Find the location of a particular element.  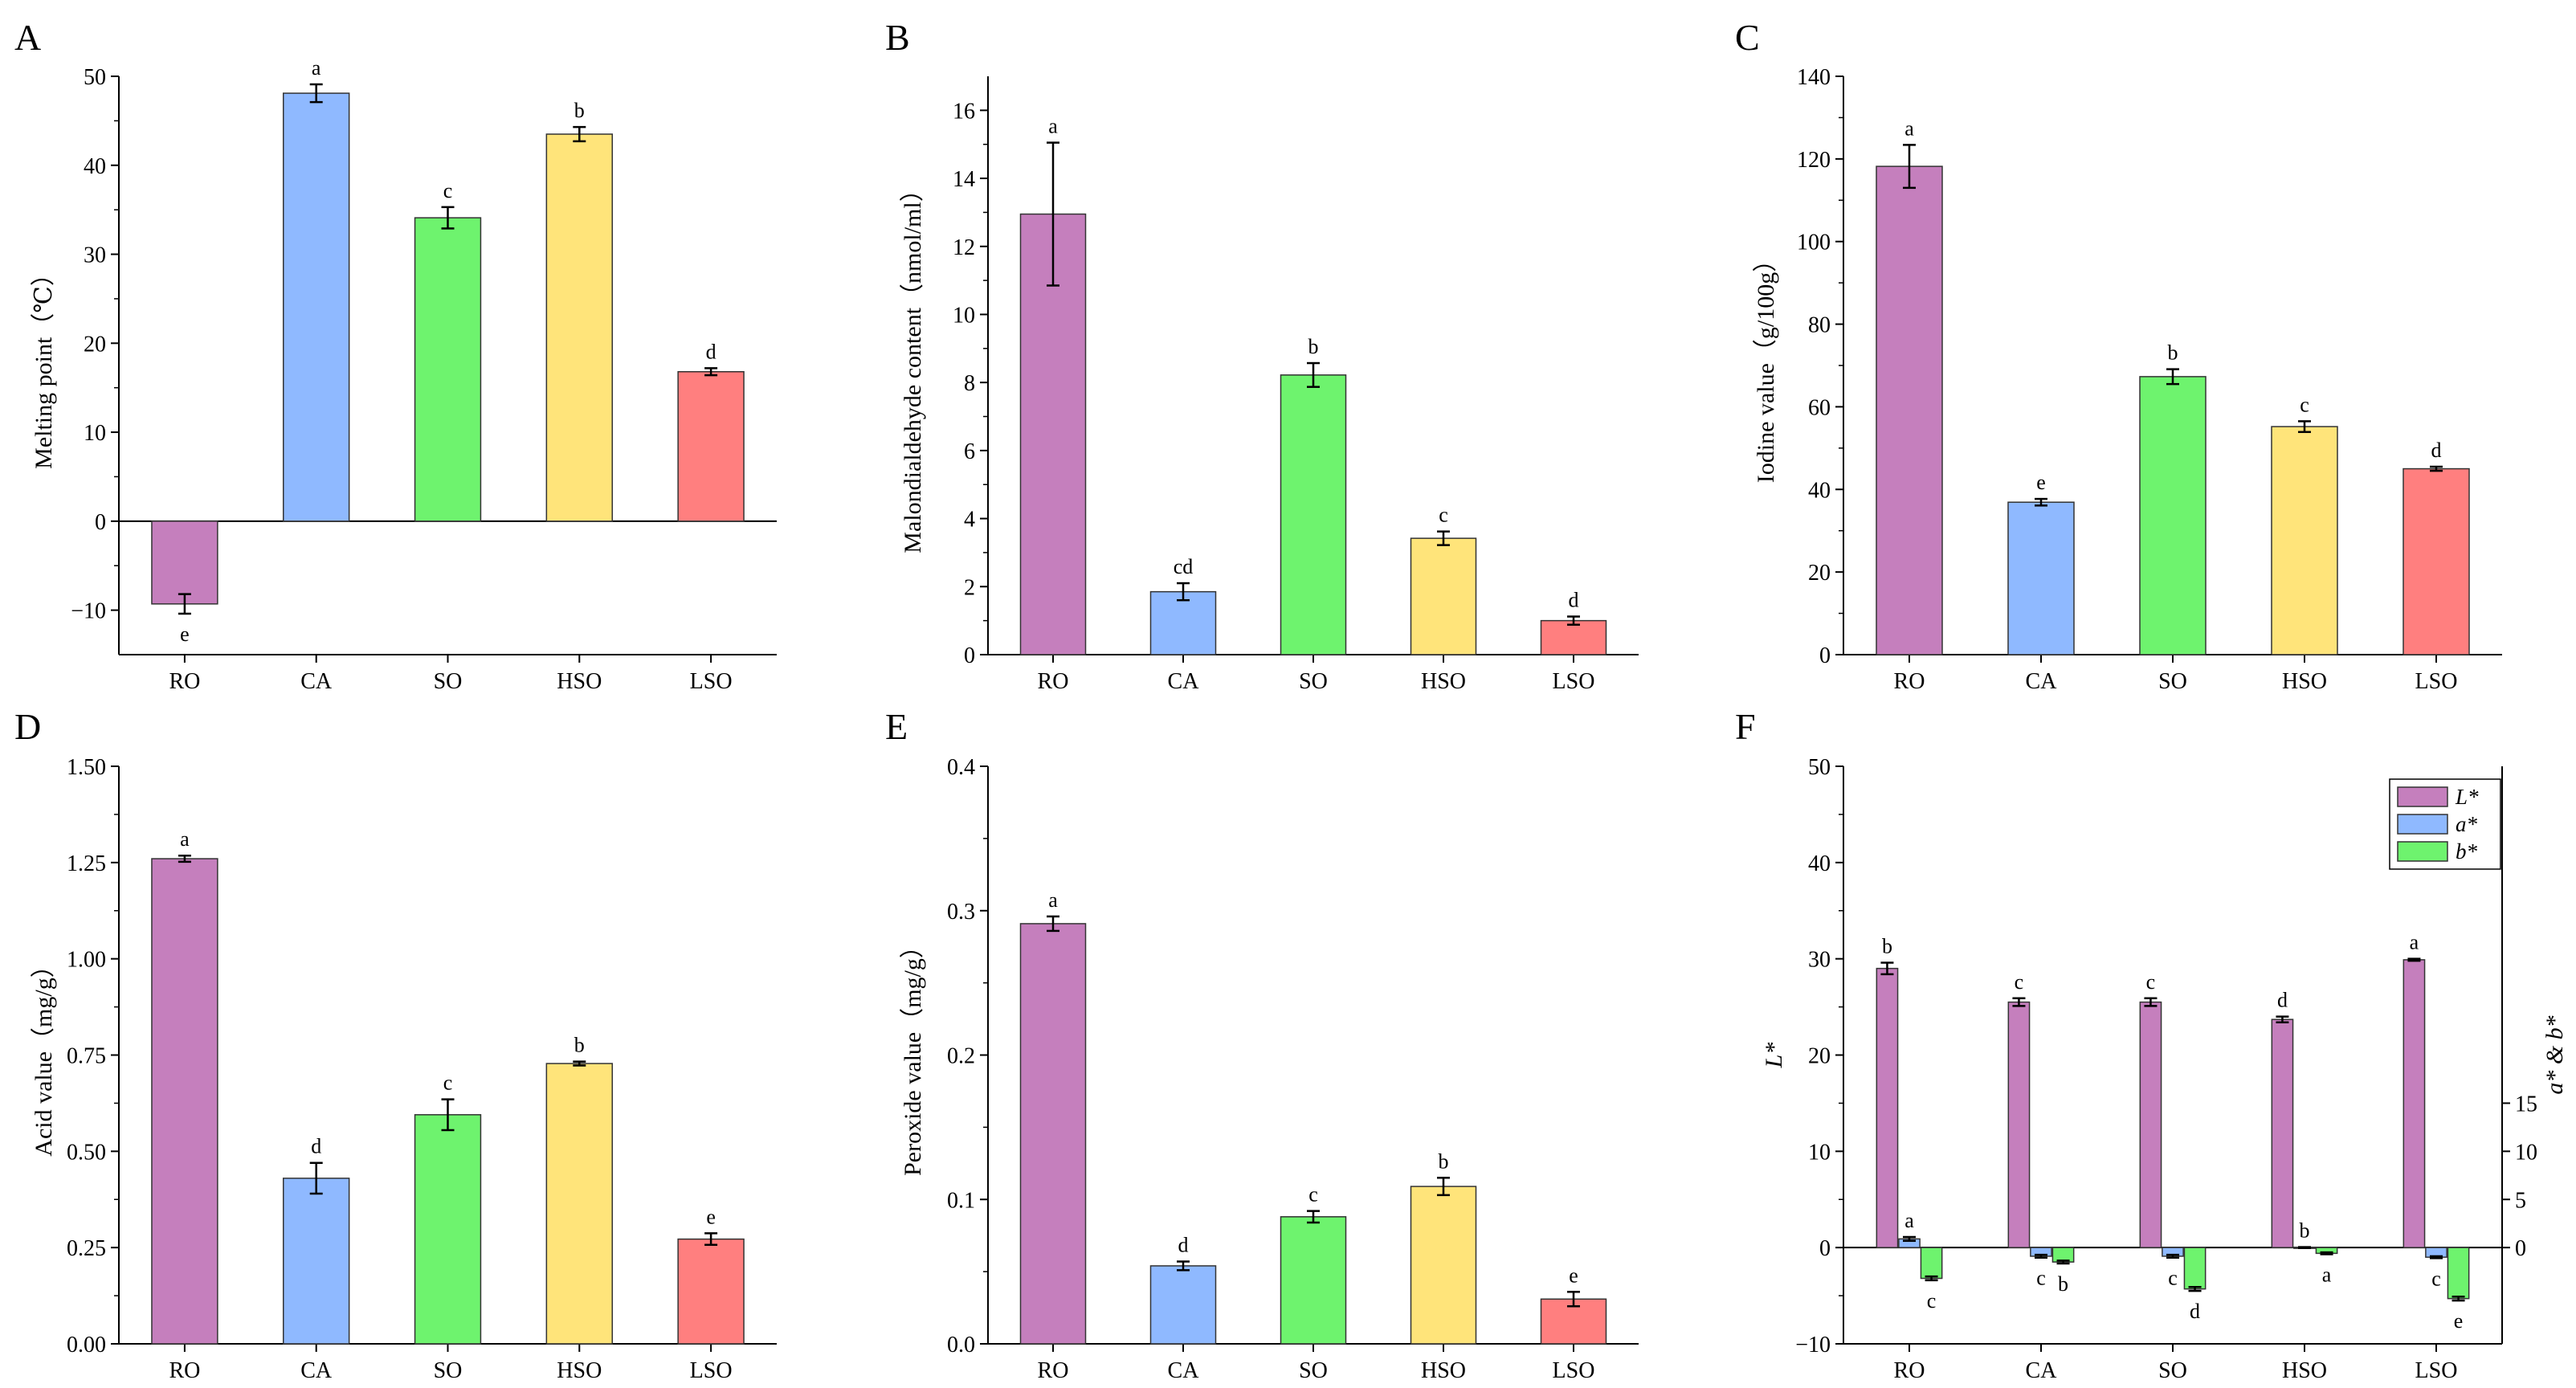

y-tick-label: 14 is located at coordinates (964, 179).